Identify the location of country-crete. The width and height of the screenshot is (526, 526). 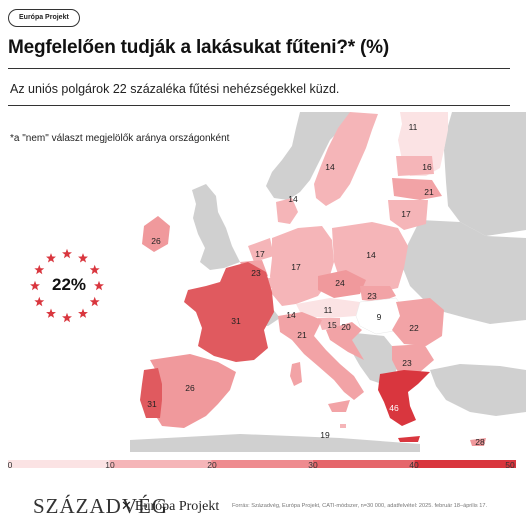
(409, 439).